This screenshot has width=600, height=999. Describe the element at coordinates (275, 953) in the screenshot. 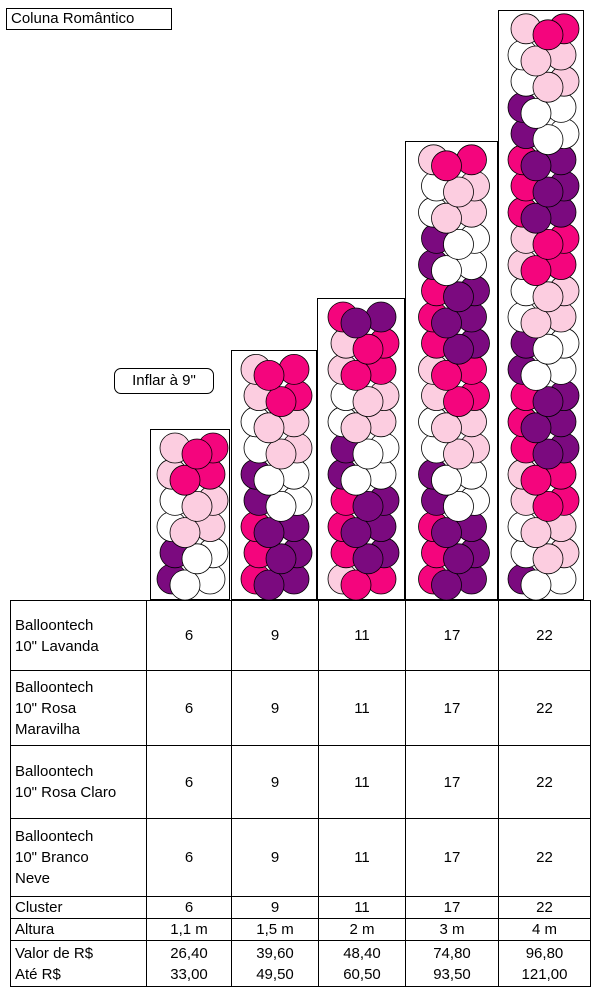

I see `cell-value: 39,60` at that location.